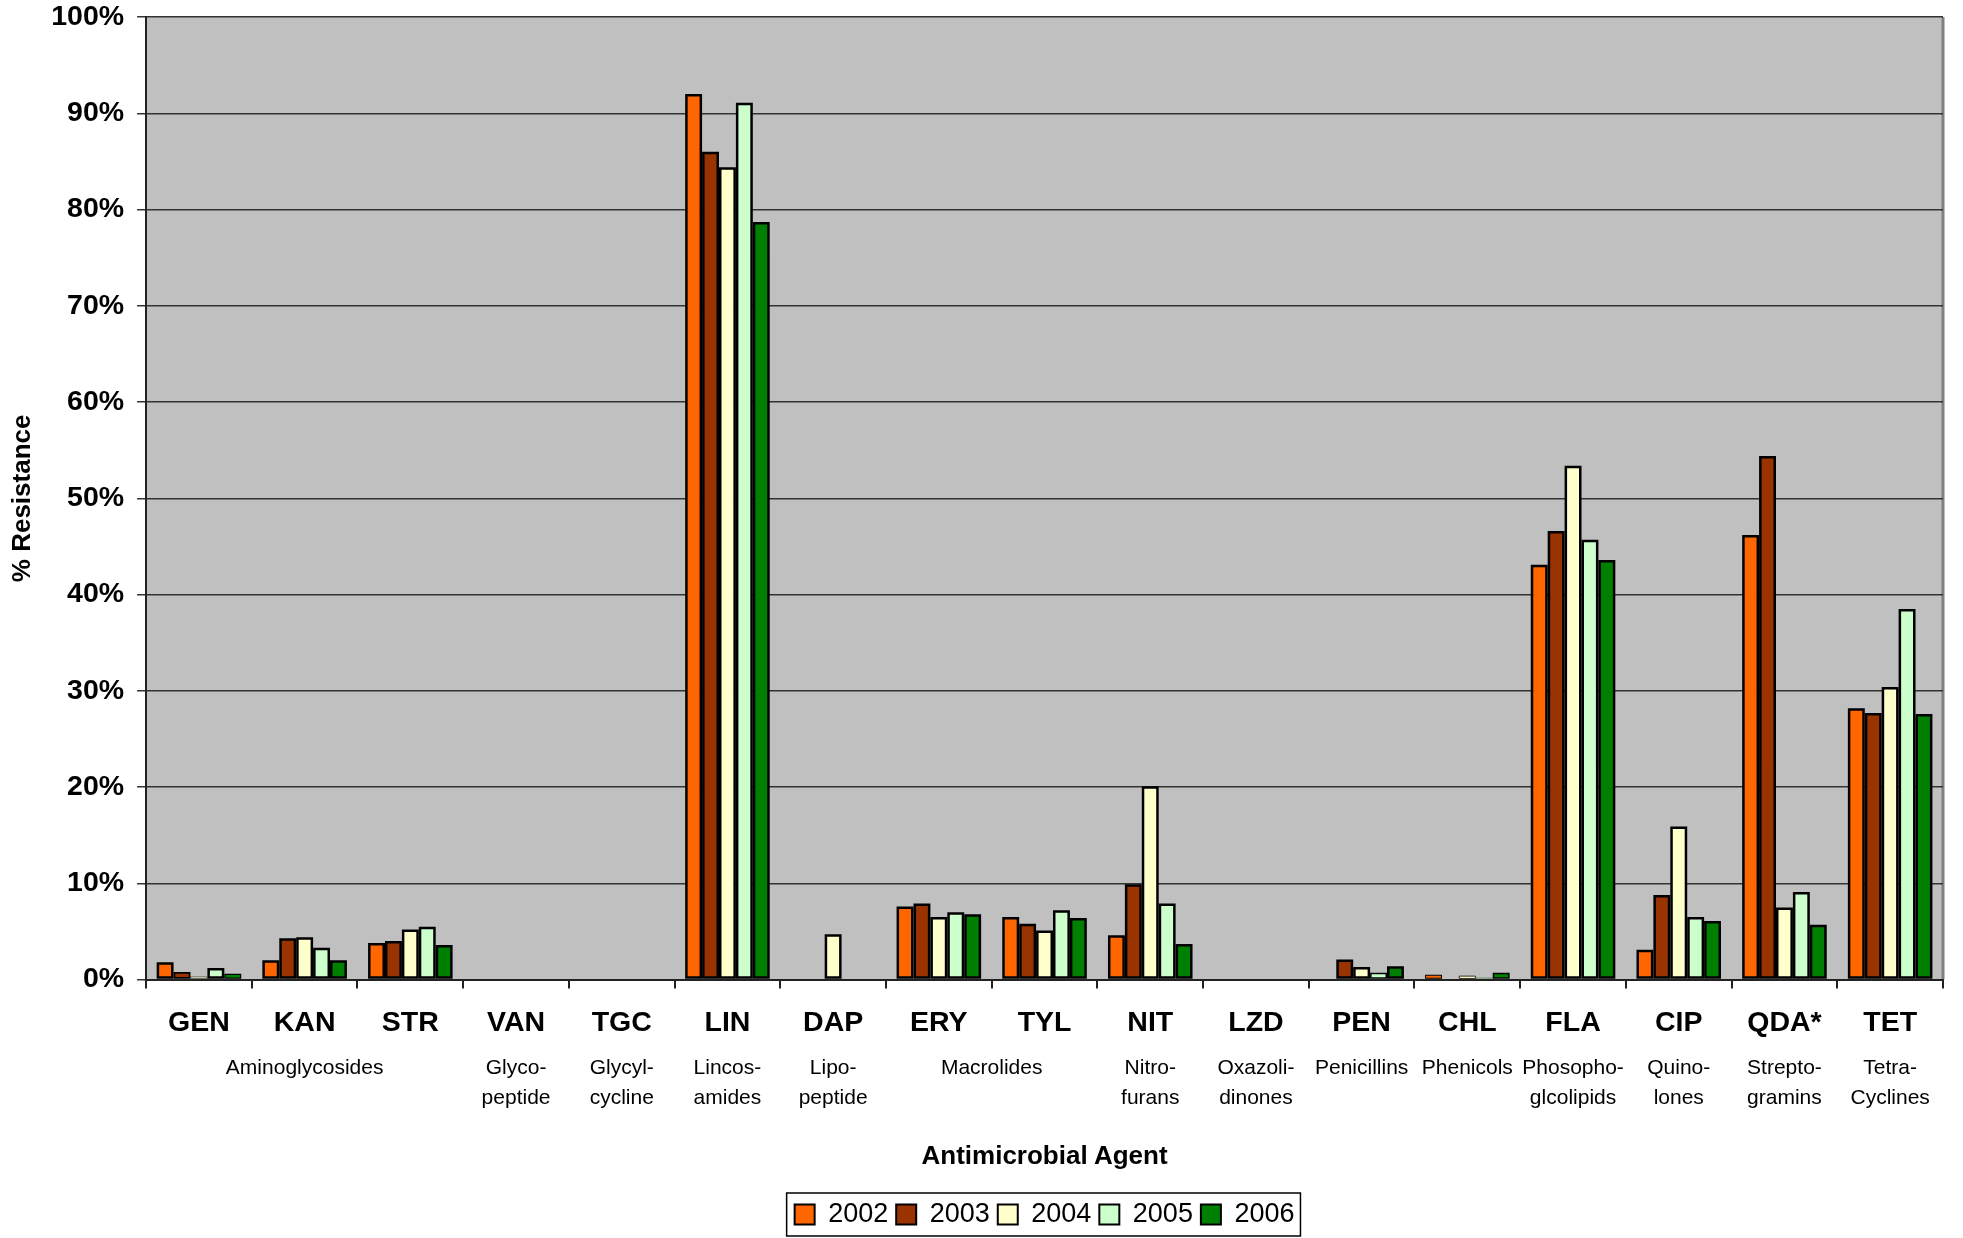  What do you see at coordinates (1150, 1020) in the screenshot?
I see `x-tick-label: NIT` at bounding box center [1150, 1020].